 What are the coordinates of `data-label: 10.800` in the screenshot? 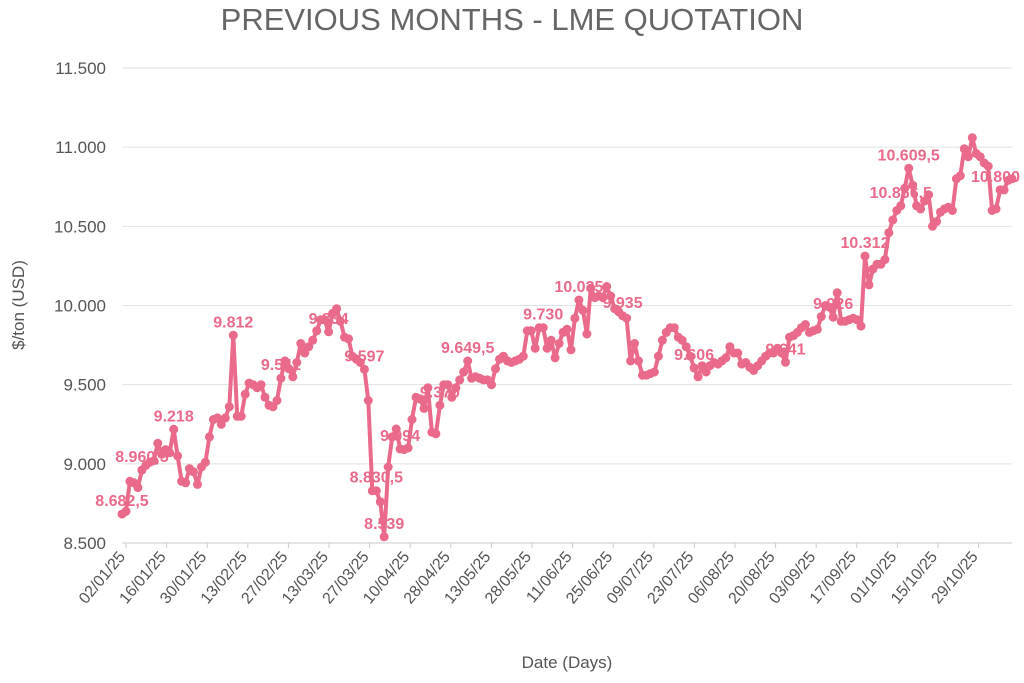 It's located at (995, 177).